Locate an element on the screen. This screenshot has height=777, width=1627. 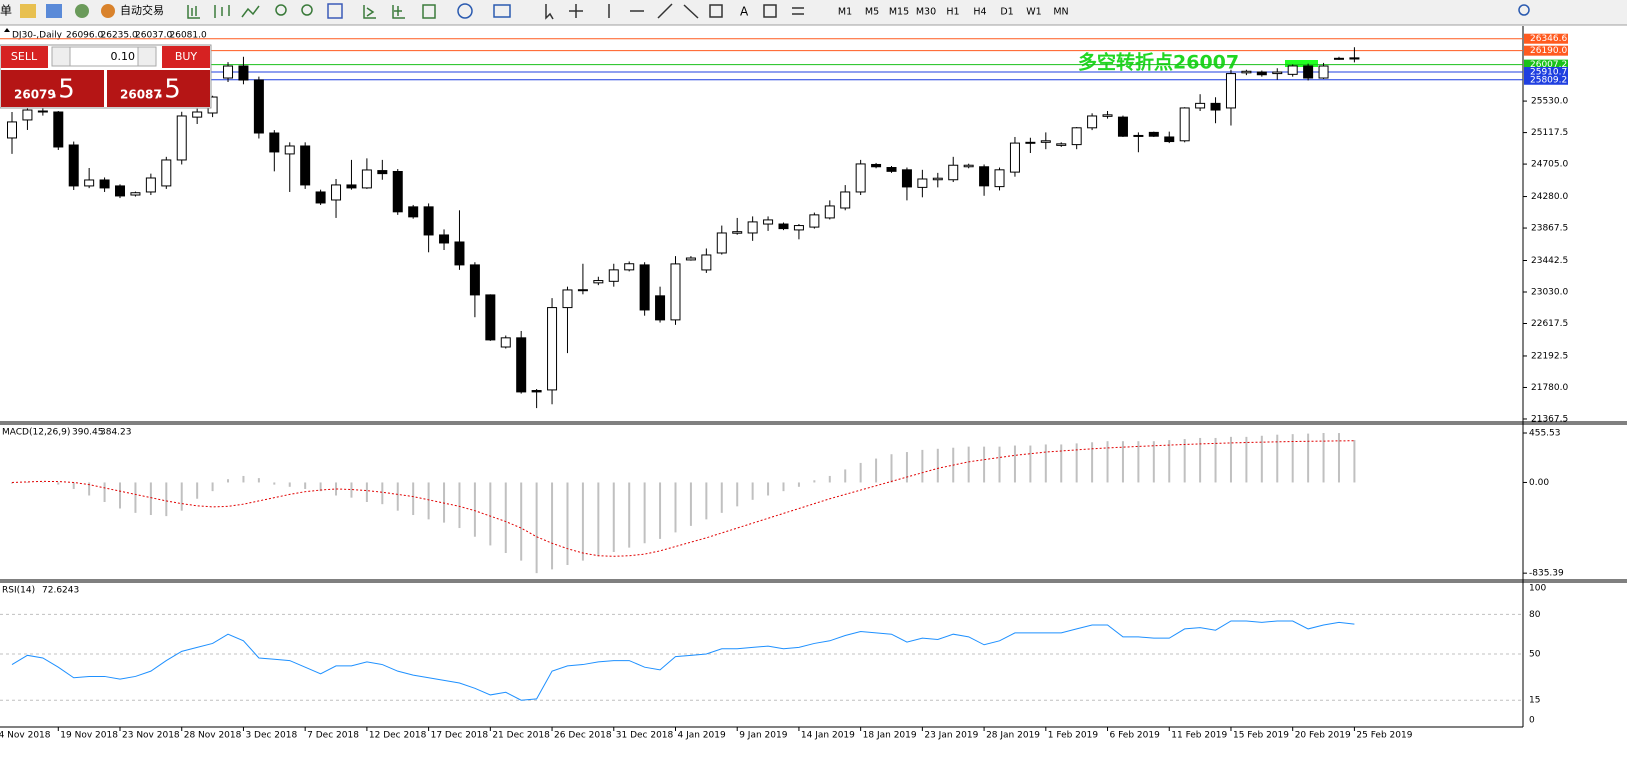
timeframe: D1 is located at coordinates (1006, 12).